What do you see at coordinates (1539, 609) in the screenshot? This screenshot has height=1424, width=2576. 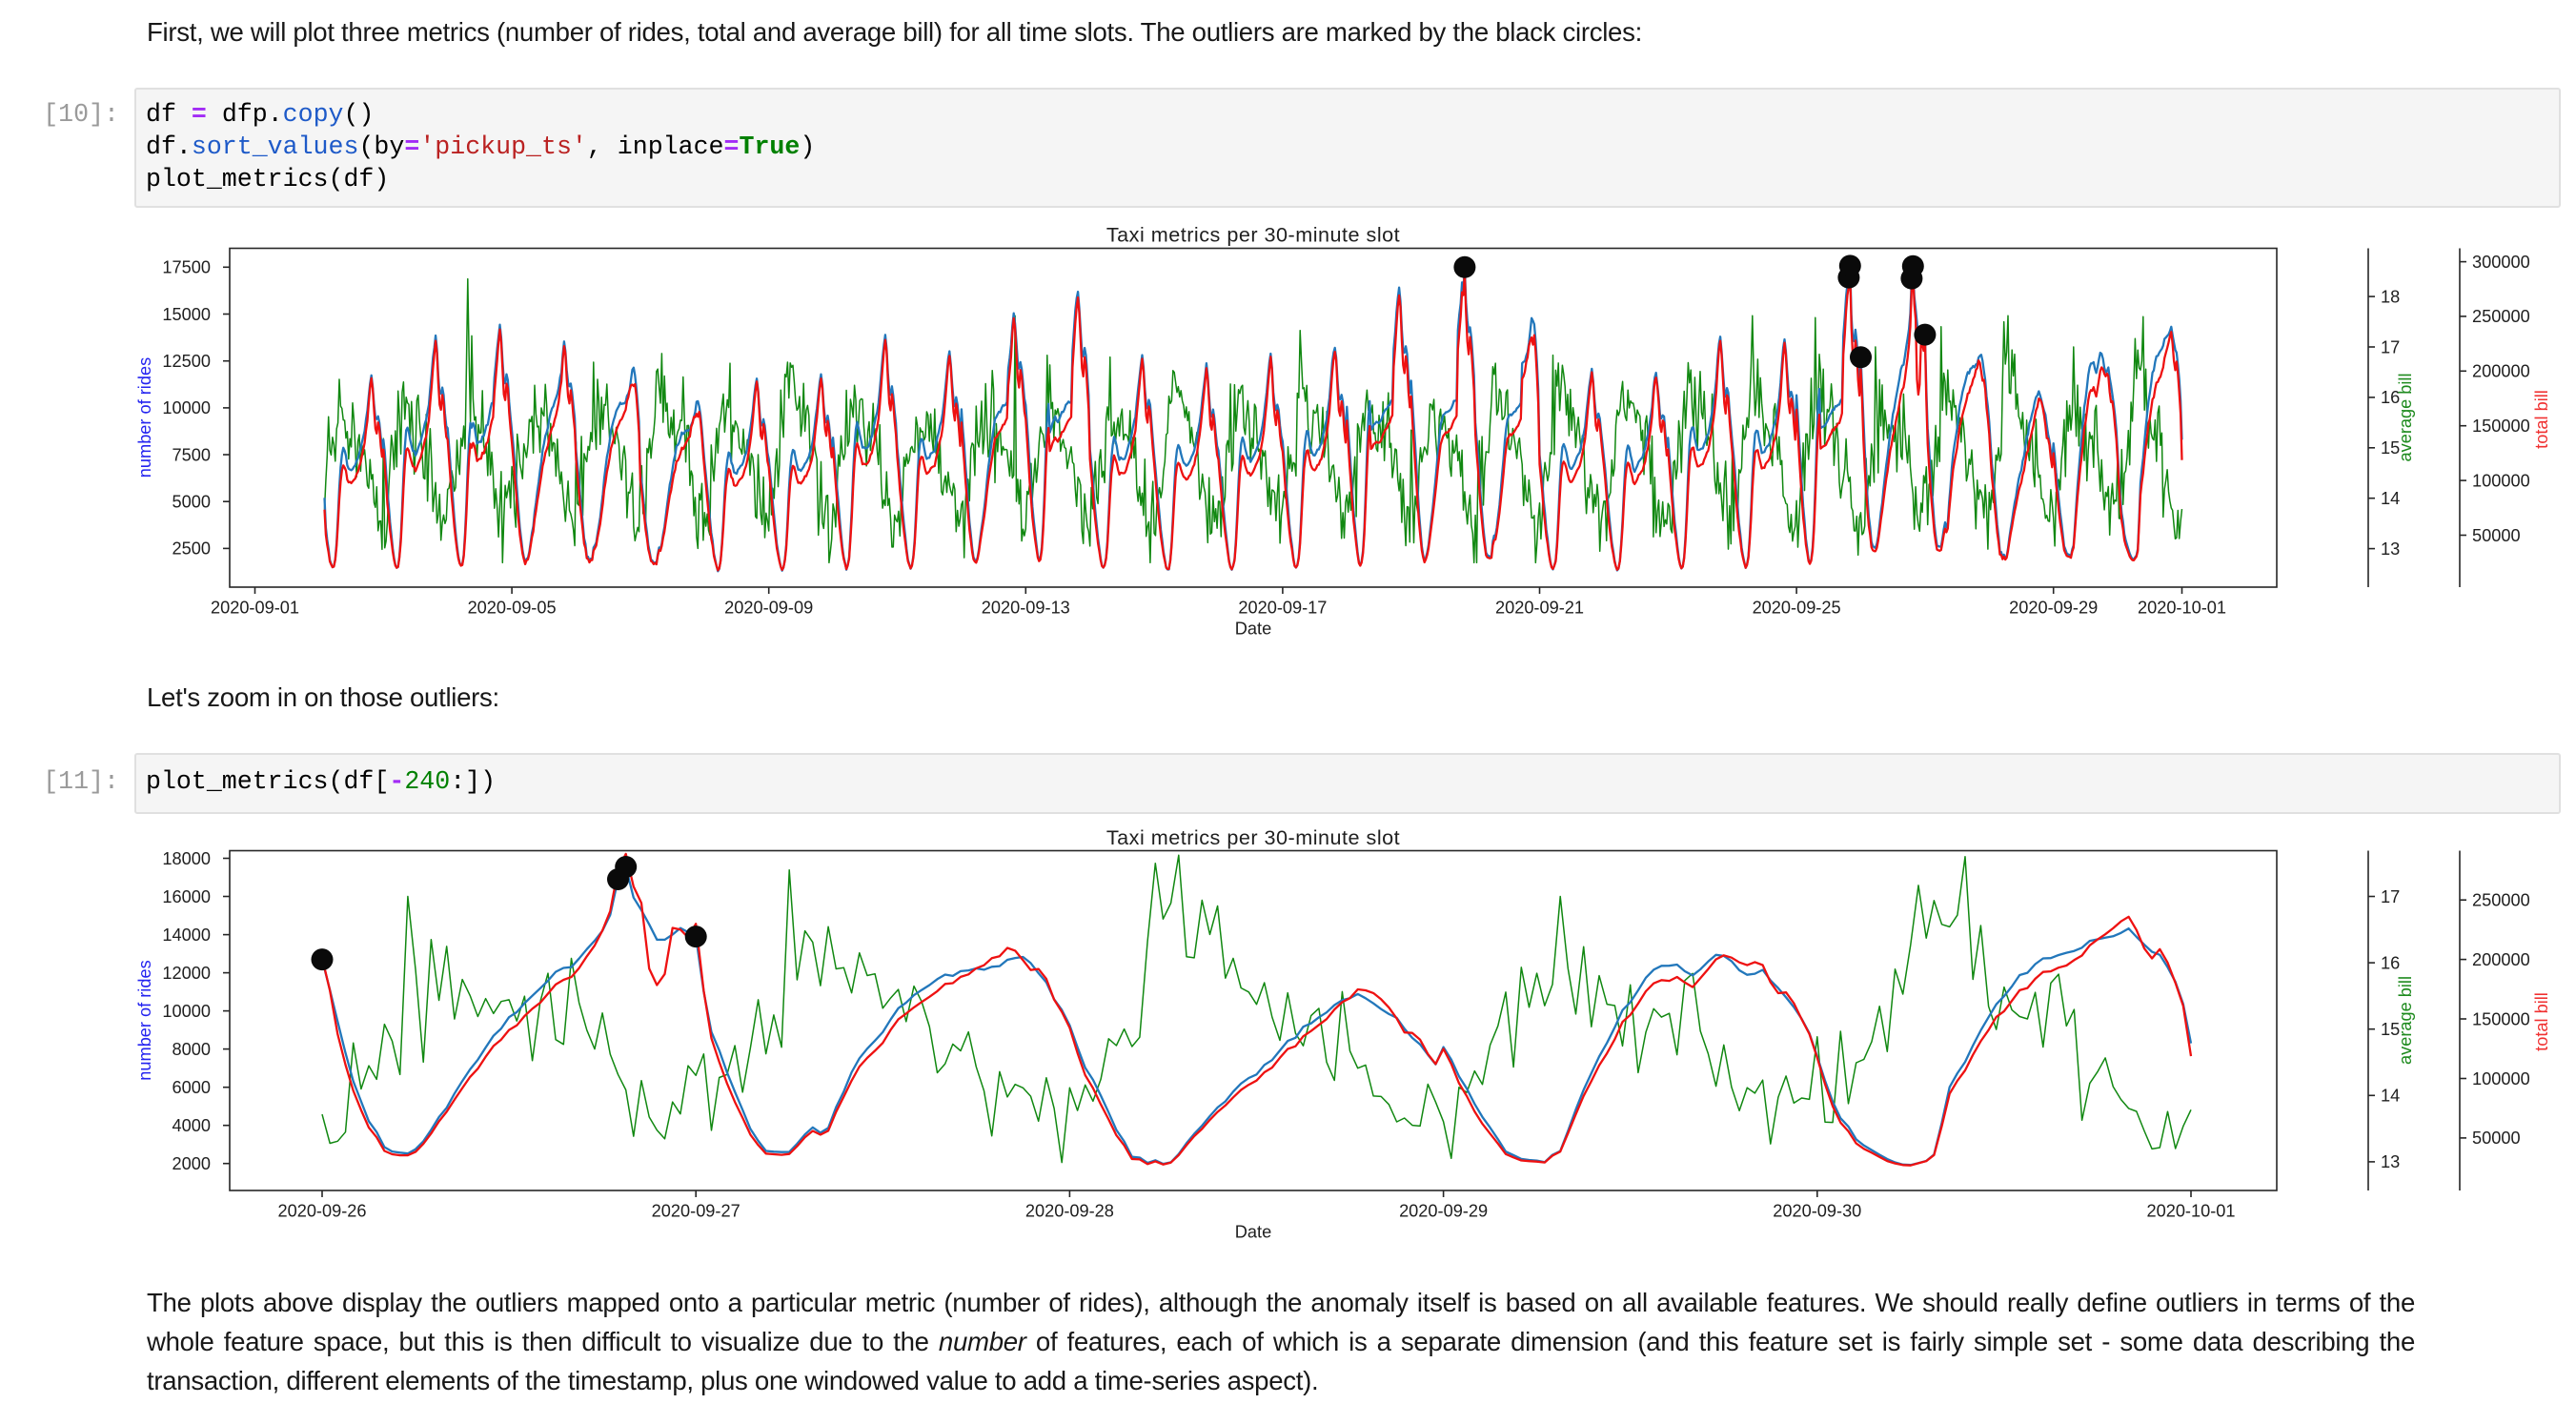 I see `svg-text: 2020-09-21` at bounding box center [1539, 609].